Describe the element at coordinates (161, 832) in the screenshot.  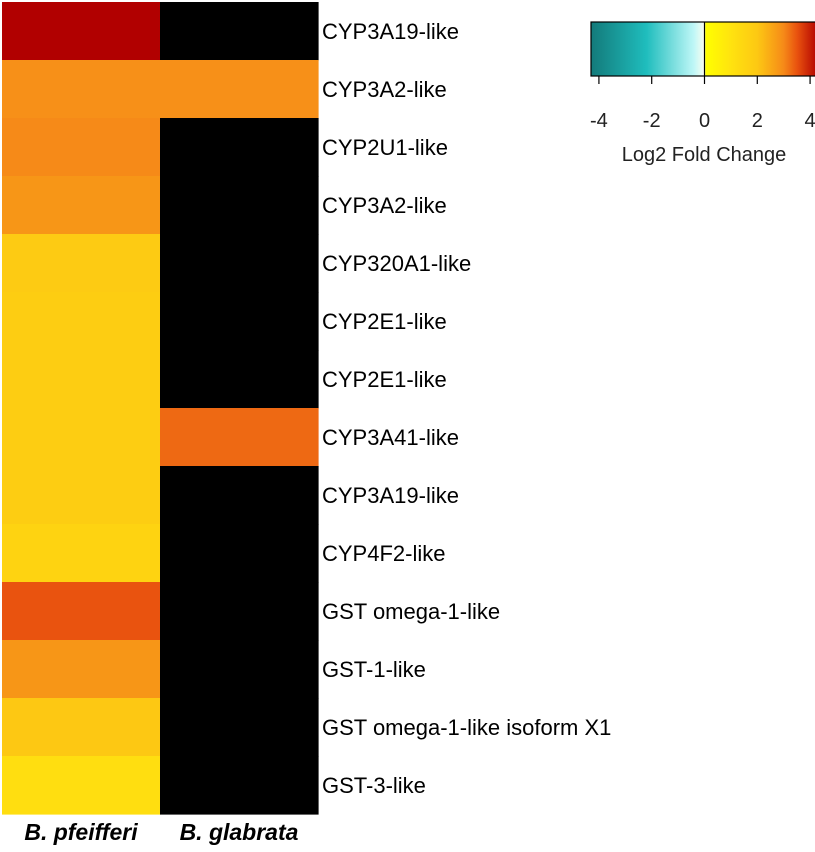
I see `column-labels: B. pfeifferi B. glabrata` at that location.